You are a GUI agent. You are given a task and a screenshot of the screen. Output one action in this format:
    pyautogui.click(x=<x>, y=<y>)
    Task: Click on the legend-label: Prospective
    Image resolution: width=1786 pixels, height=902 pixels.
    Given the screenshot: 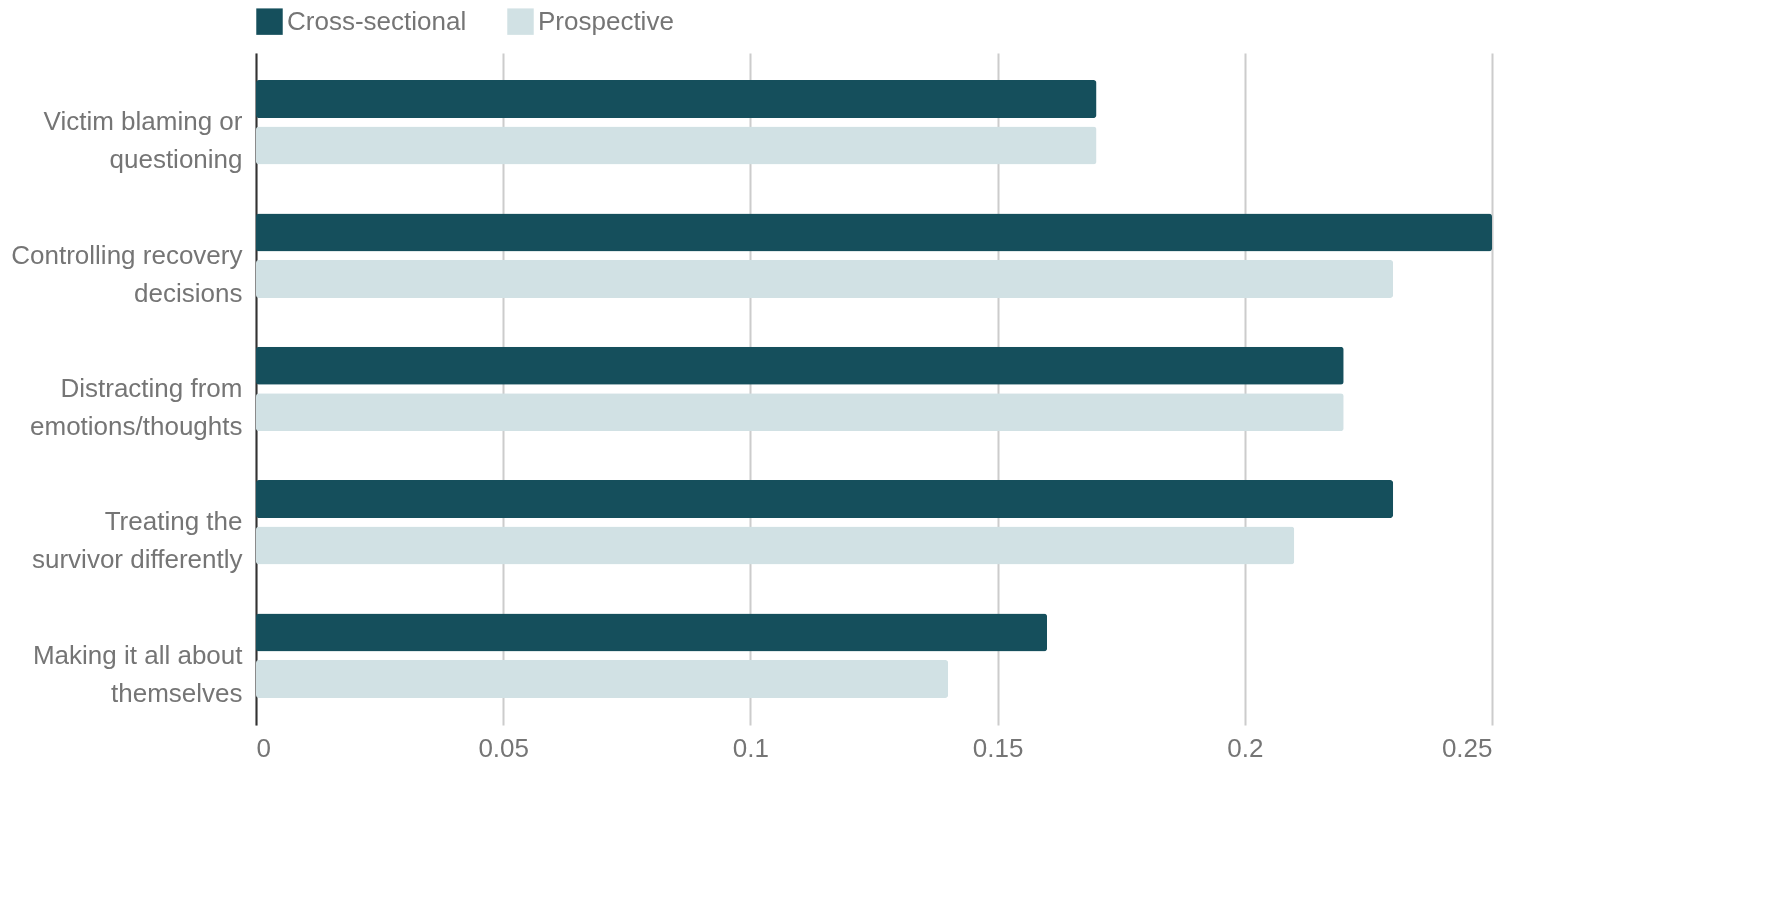 What is the action you would take?
    pyautogui.click(x=606, y=20)
    